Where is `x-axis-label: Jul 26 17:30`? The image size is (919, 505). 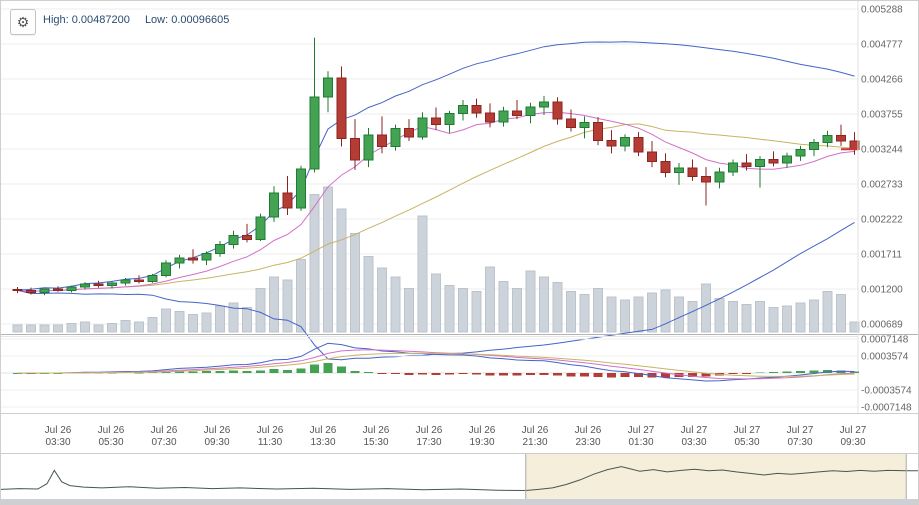
x-axis-label: Jul 26 17:30 is located at coordinates (429, 436).